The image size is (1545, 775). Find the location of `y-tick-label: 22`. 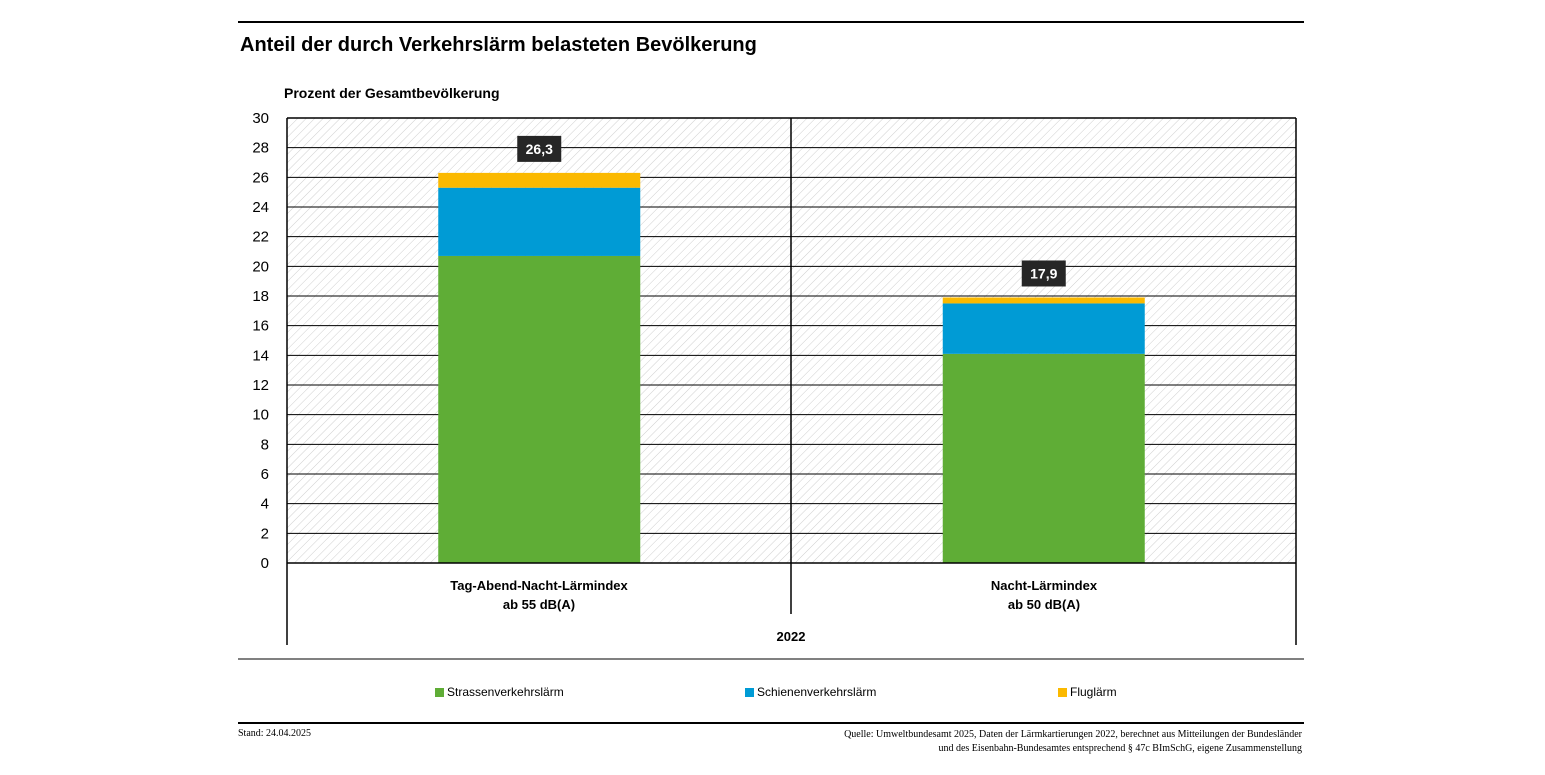

y-tick-label: 22 is located at coordinates (260, 237).